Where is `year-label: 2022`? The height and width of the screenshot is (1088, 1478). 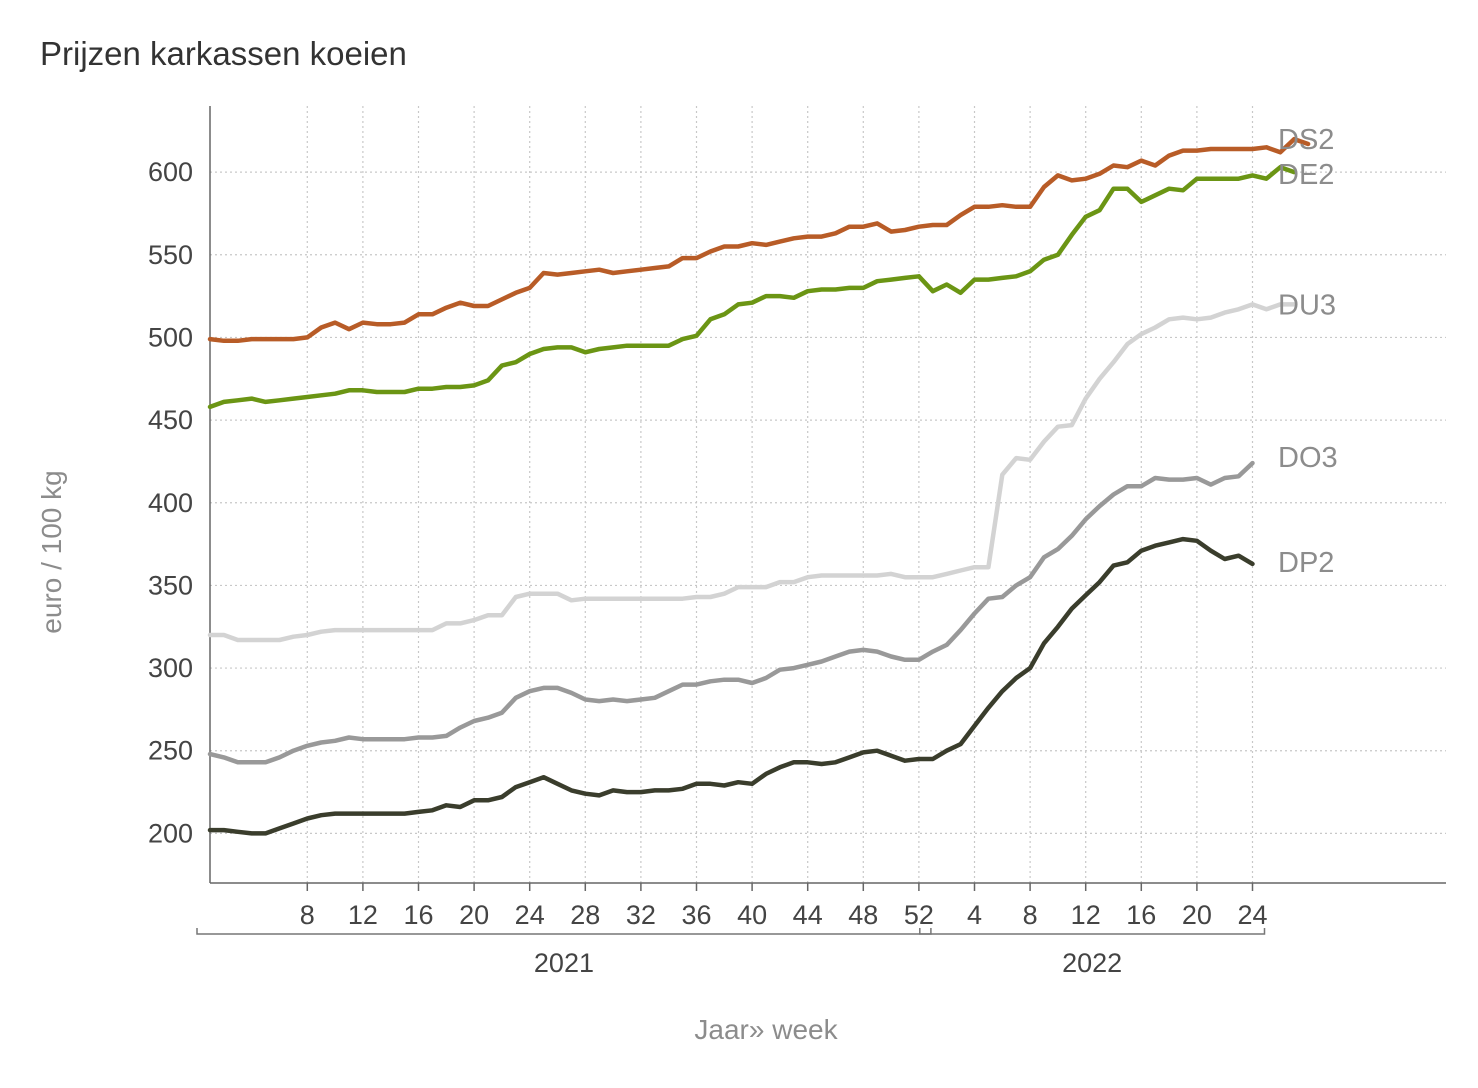
year-label: 2022 is located at coordinates (1092, 963).